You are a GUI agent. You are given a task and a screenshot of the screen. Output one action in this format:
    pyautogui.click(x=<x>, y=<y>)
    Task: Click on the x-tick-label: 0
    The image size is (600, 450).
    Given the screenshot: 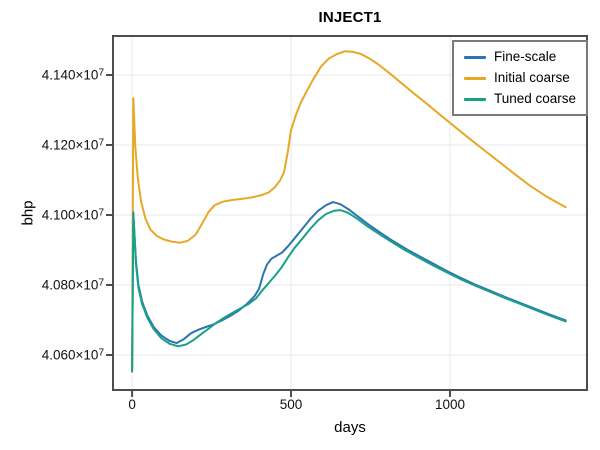 What is the action you would take?
    pyautogui.click(x=132, y=404)
    